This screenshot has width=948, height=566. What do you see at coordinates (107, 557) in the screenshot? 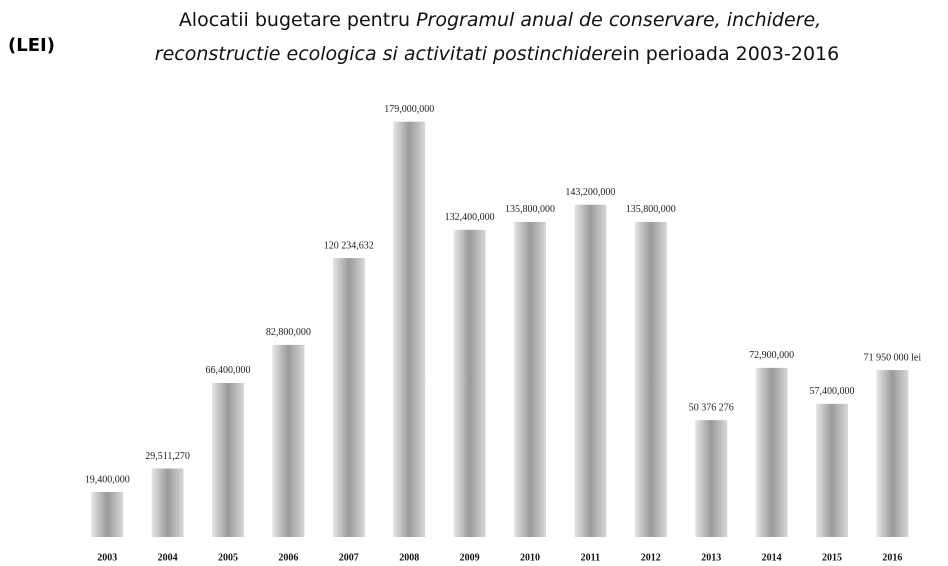
I see `x-tick-label: 2003` at bounding box center [107, 557].